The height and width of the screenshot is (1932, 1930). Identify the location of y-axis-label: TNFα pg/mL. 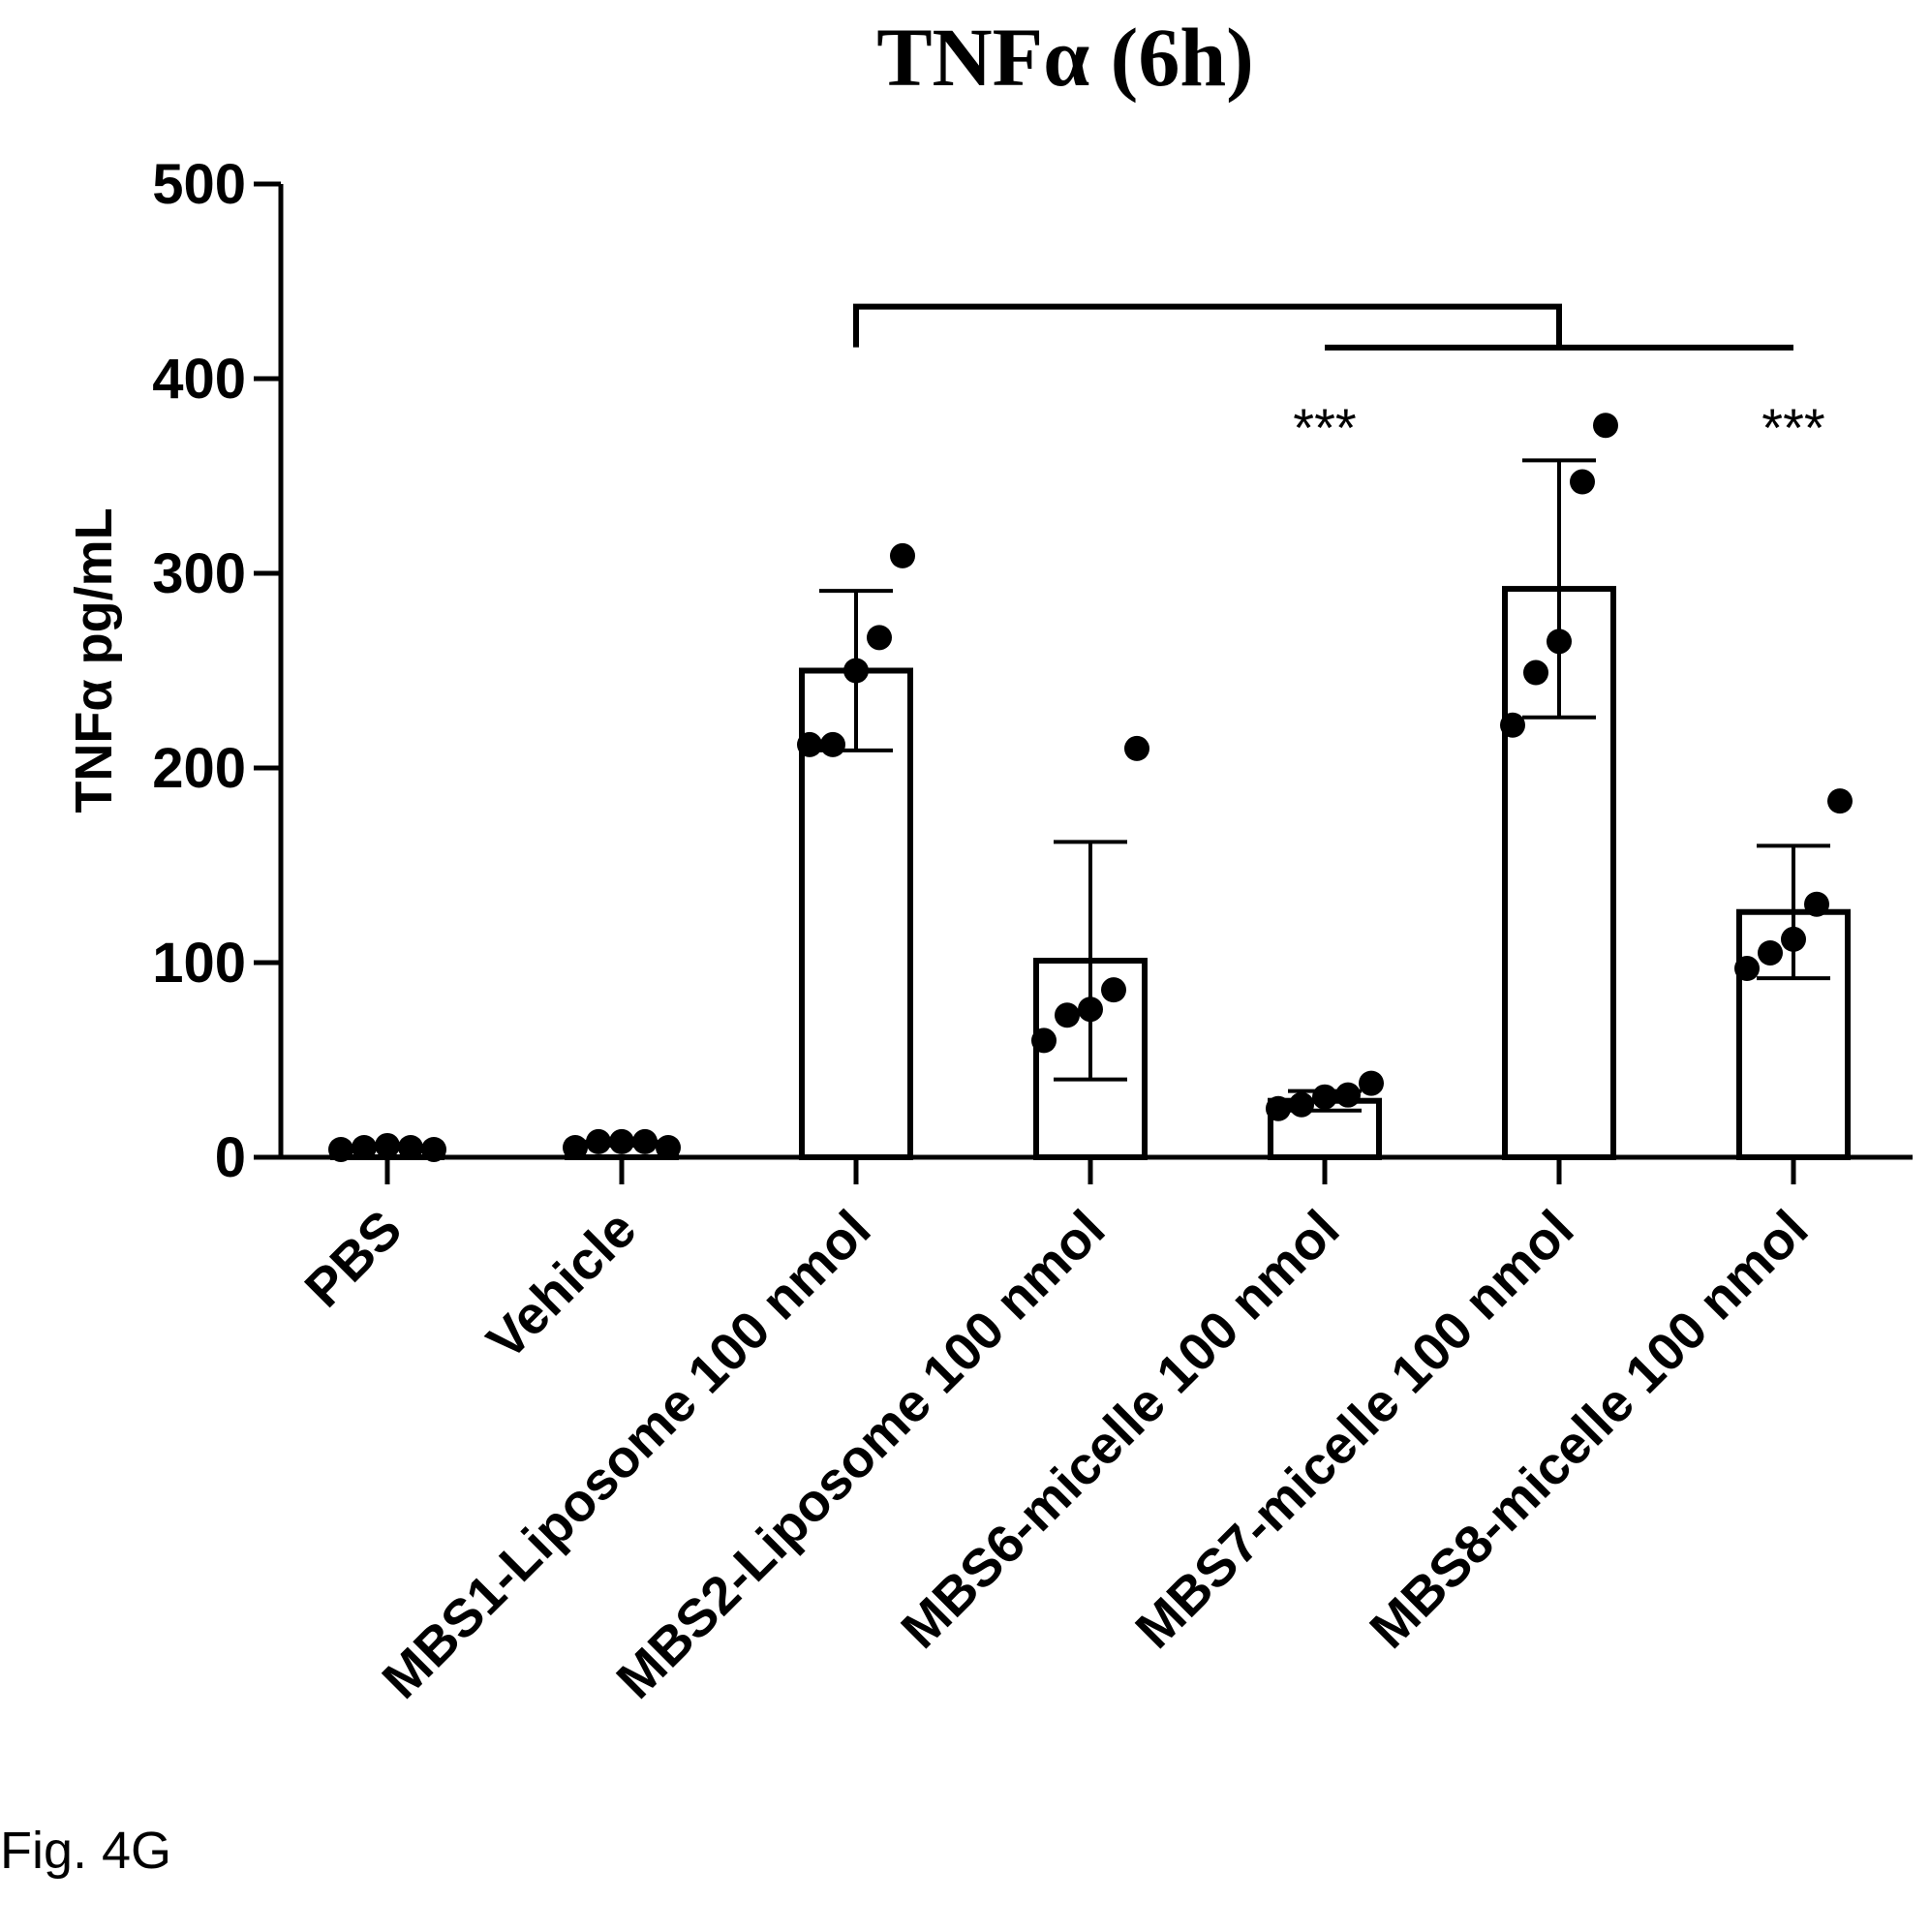
(94, 660).